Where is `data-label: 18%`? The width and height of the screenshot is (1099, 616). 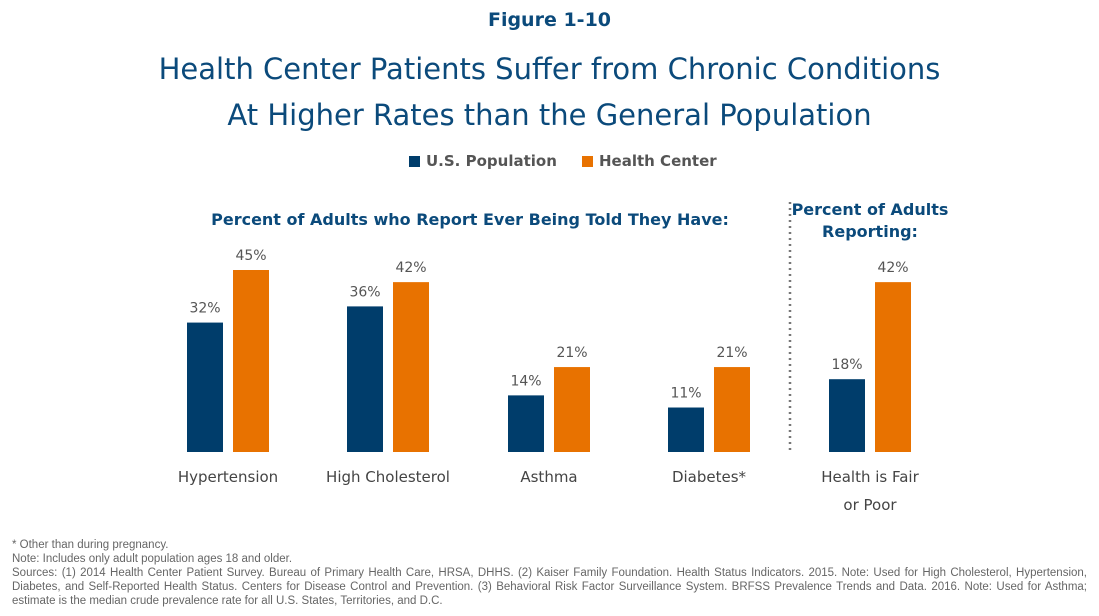
data-label: 18% is located at coordinates (846, 365).